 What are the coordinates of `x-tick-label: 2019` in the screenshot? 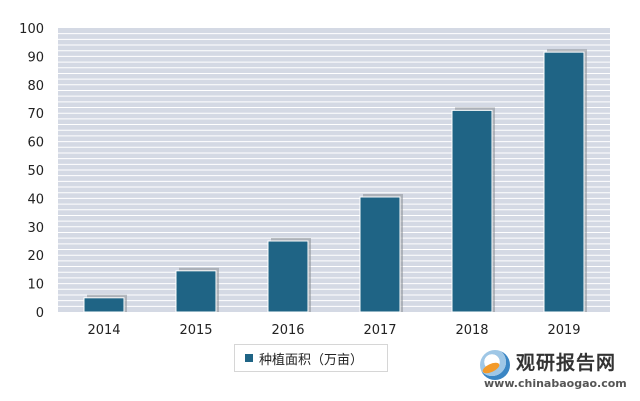 It's located at (563, 330).